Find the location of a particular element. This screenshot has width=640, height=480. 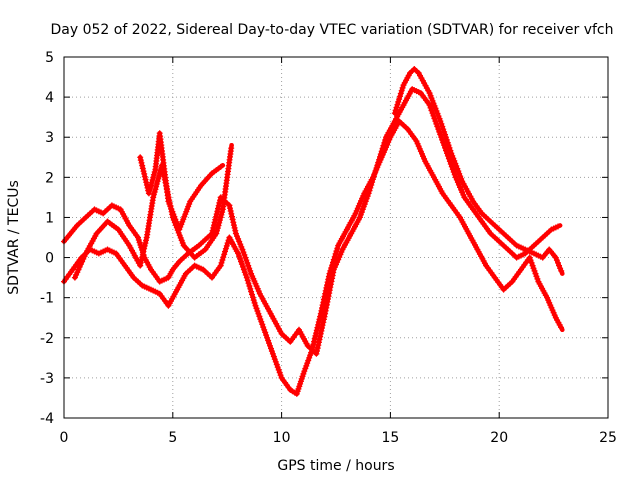

y-tick-label: -2 is located at coordinates (47, 339).